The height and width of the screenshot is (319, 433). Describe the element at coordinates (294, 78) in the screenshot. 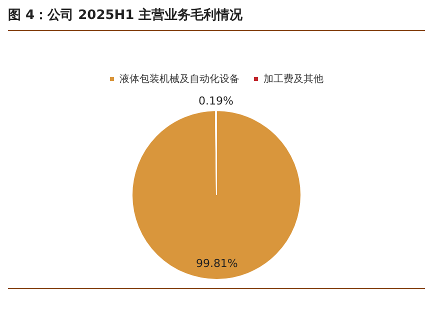

I see `legend-label: 加工费及其他` at that location.